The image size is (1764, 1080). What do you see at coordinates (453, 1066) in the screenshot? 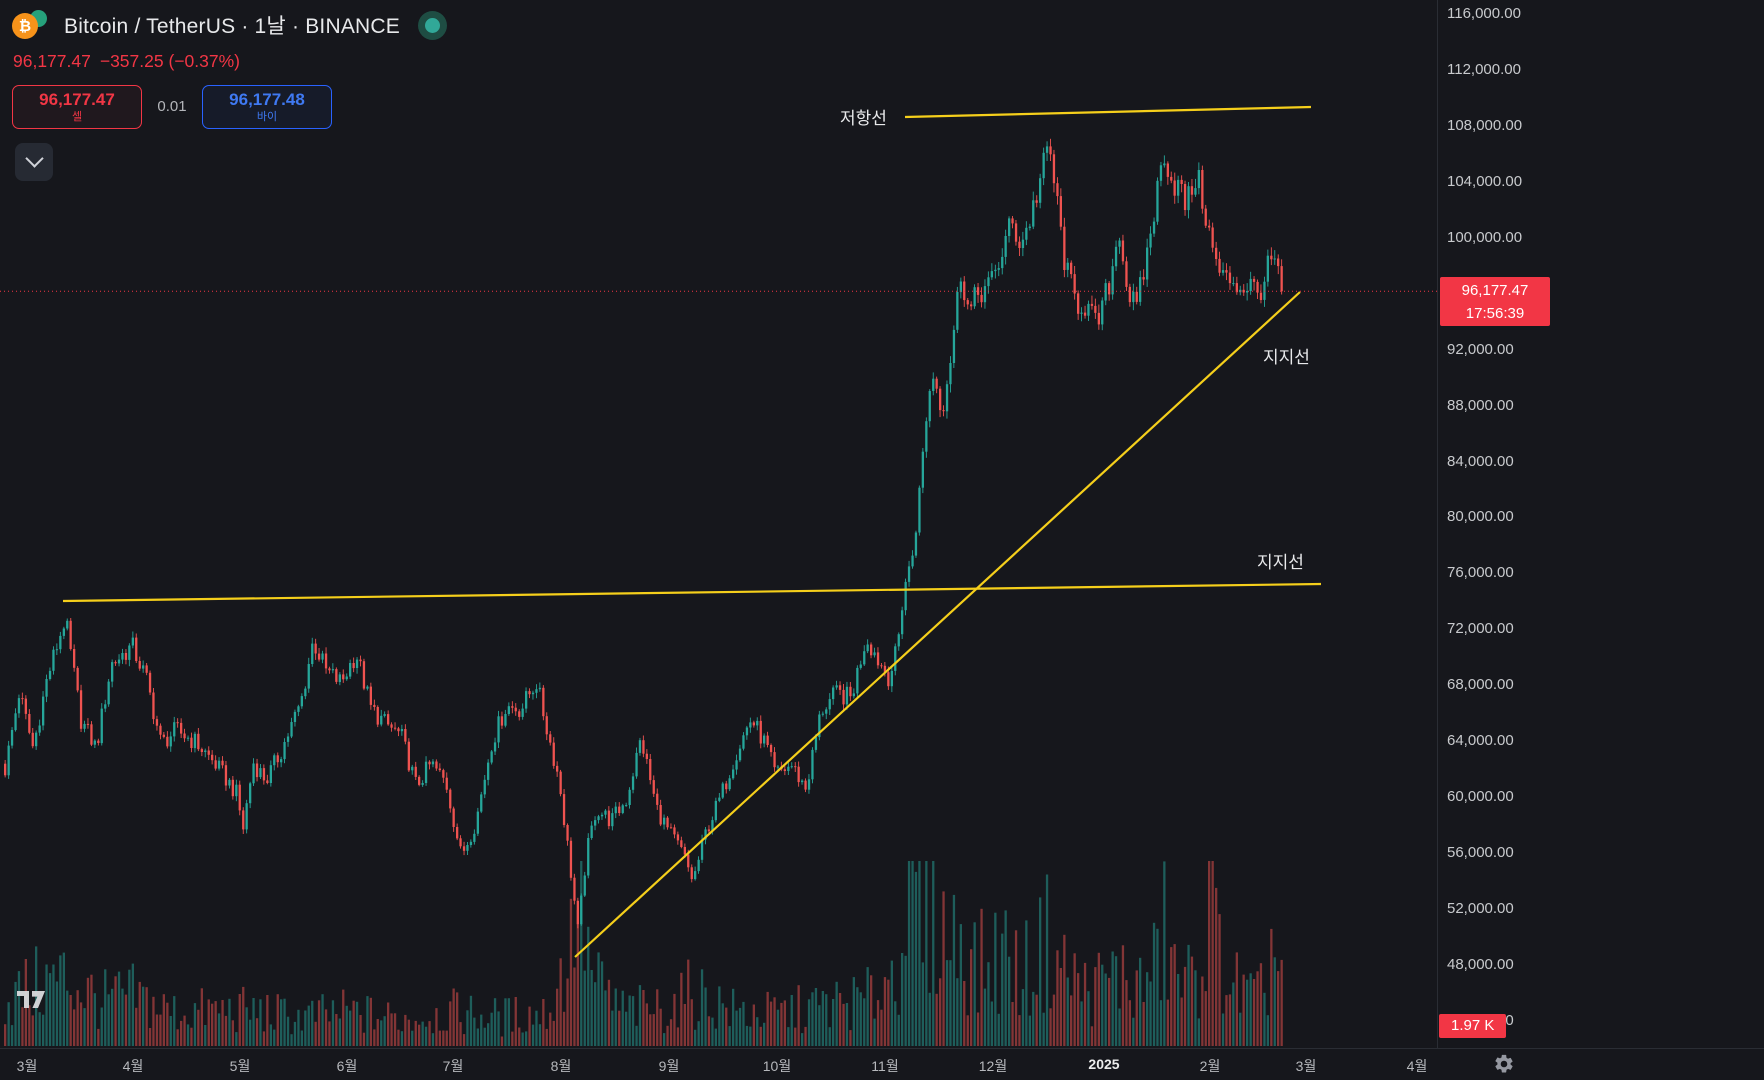
I see `time-axis-label: 7월` at bounding box center [453, 1066].